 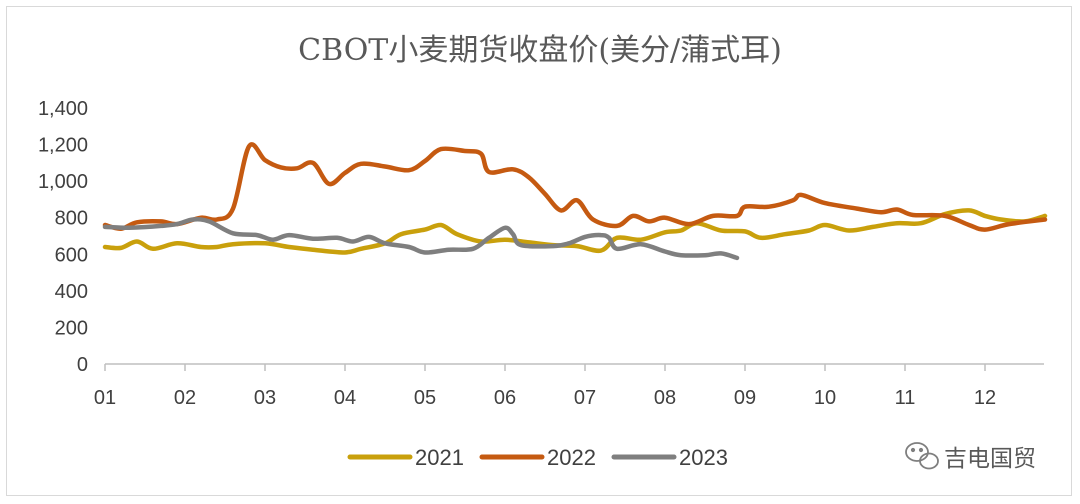 I want to click on legend-item-2021: 2021, so click(x=405, y=457).